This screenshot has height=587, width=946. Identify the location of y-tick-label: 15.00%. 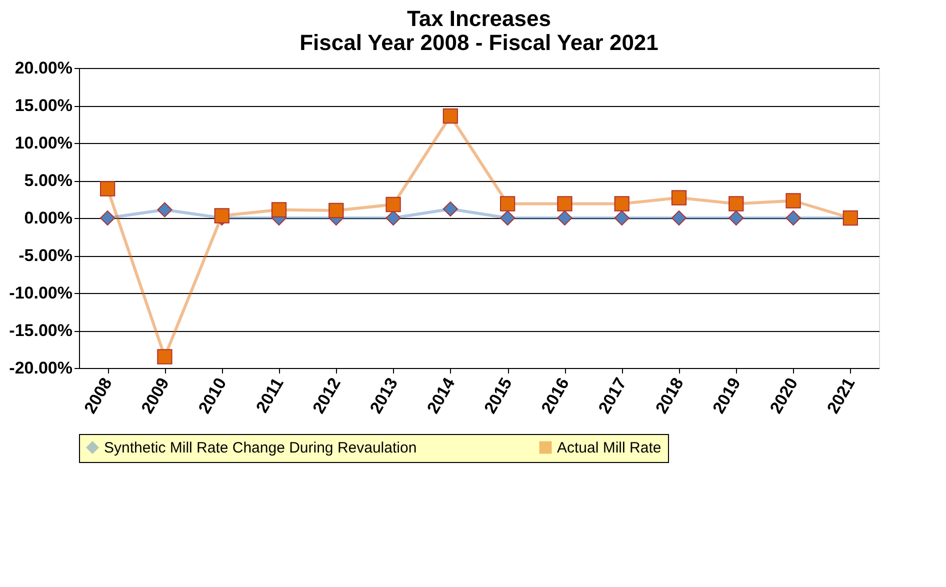
(43, 105).